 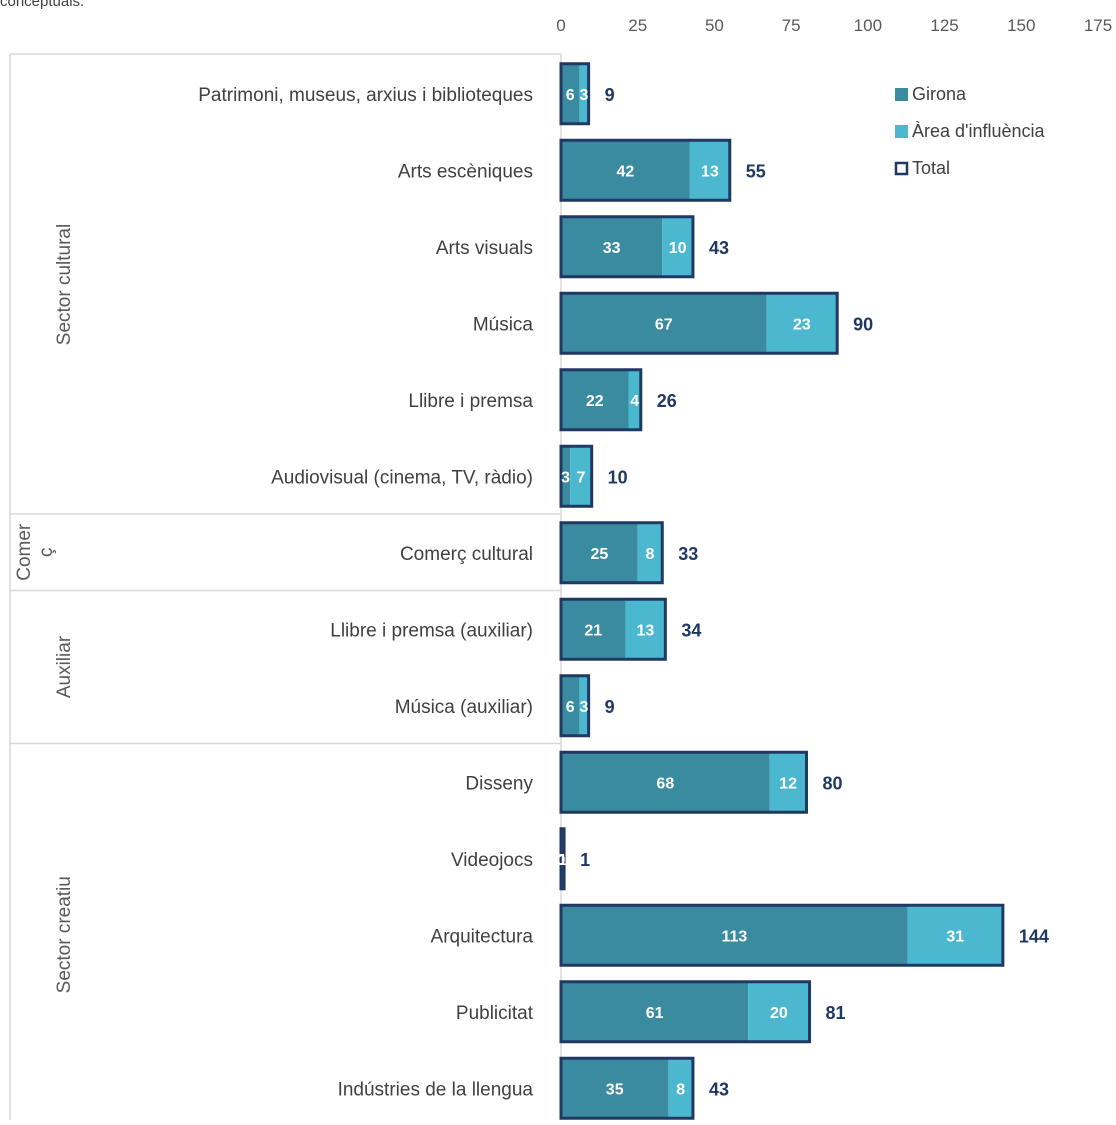 What do you see at coordinates (402, 477) in the screenshot?
I see `category-label: Audiovisual (cinema, TV, ràdio)` at bounding box center [402, 477].